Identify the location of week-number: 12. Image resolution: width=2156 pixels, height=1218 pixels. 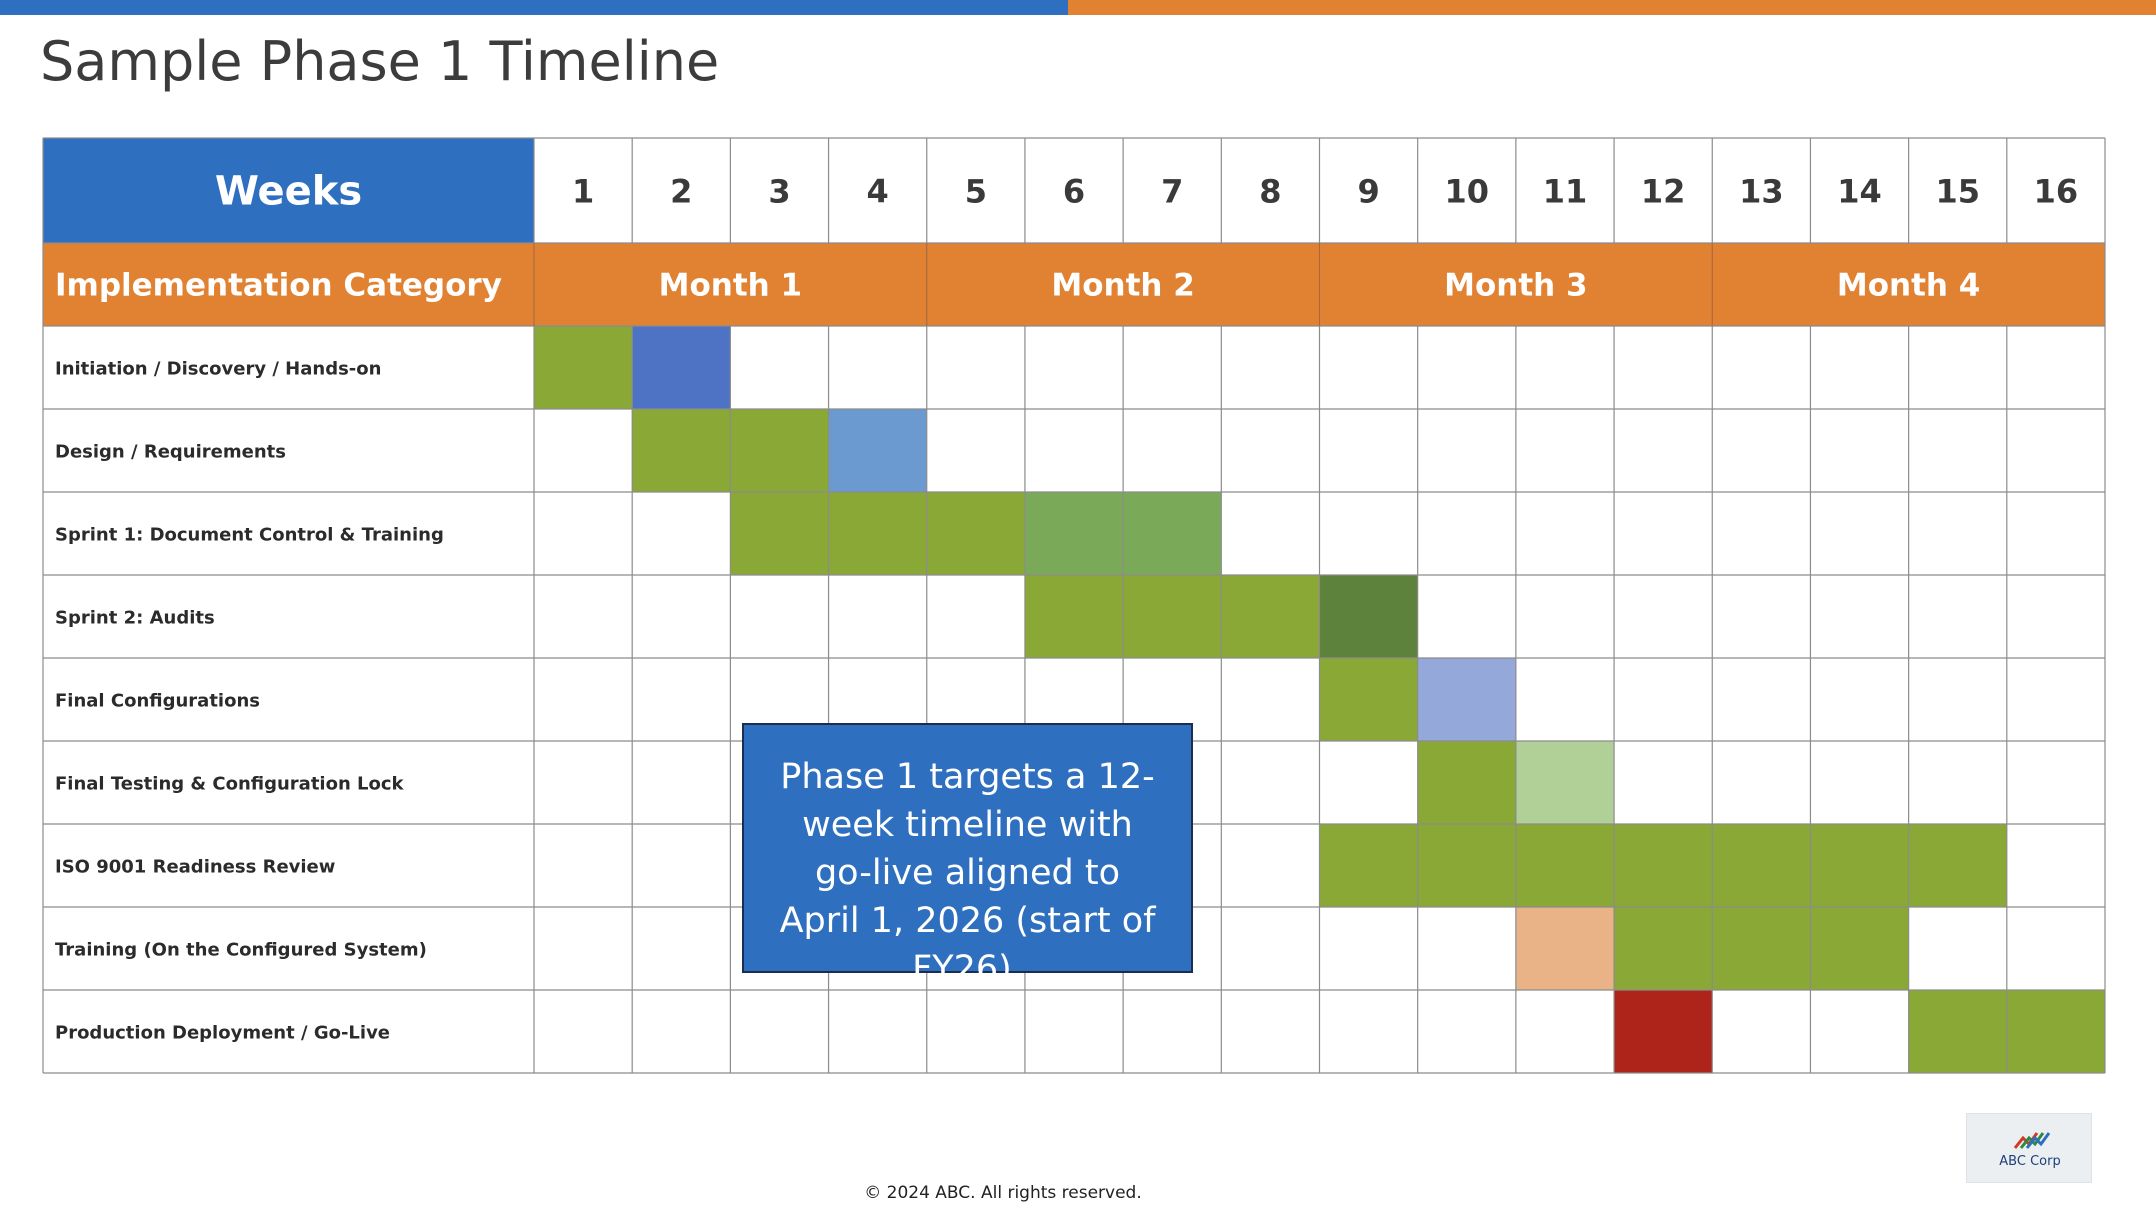
(1663, 192).